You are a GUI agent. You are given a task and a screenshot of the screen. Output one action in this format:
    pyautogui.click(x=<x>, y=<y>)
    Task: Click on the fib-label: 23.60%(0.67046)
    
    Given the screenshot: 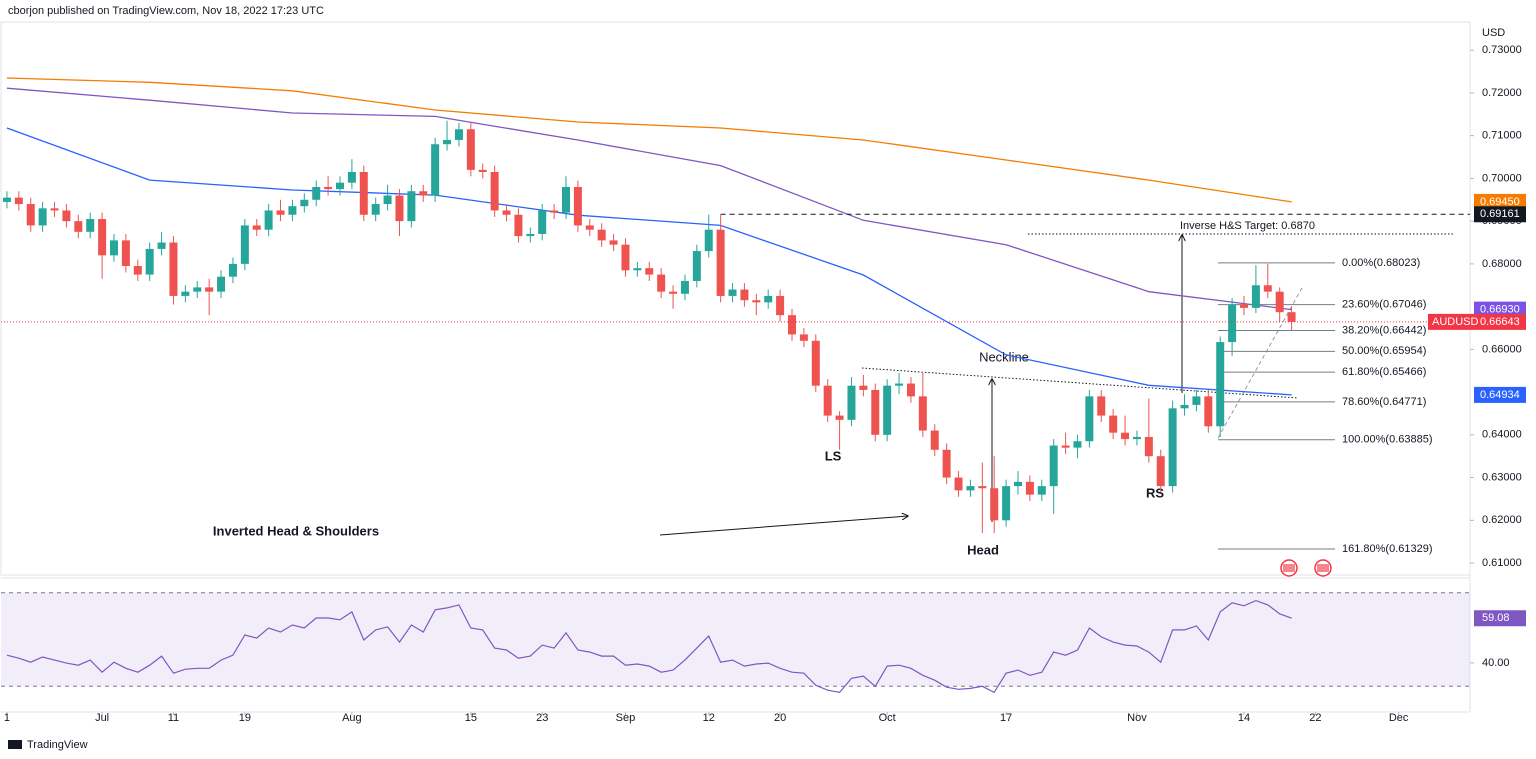 What is the action you would take?
    pyautogui.click(x=1384, y=305)
    